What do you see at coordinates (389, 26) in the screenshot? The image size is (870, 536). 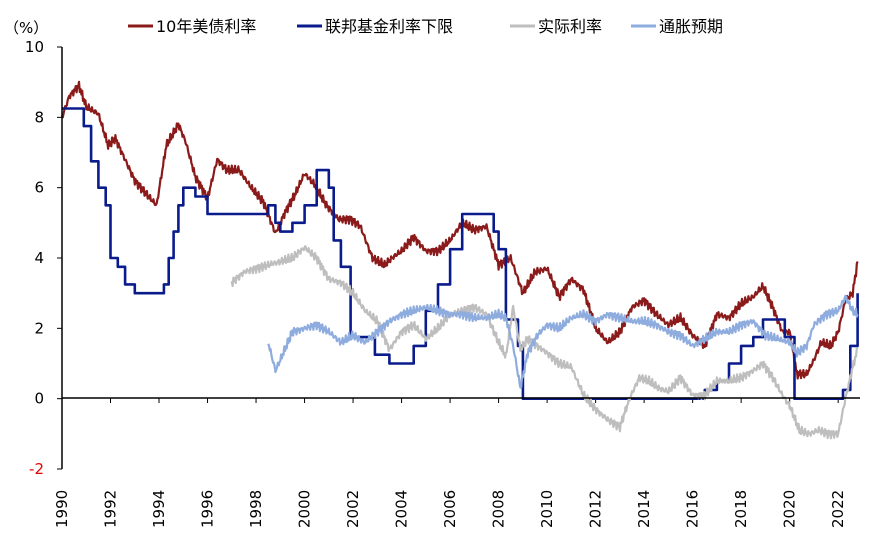 I see `legend-label: 联邦基金利率下限` at bounding box center [389, 26].